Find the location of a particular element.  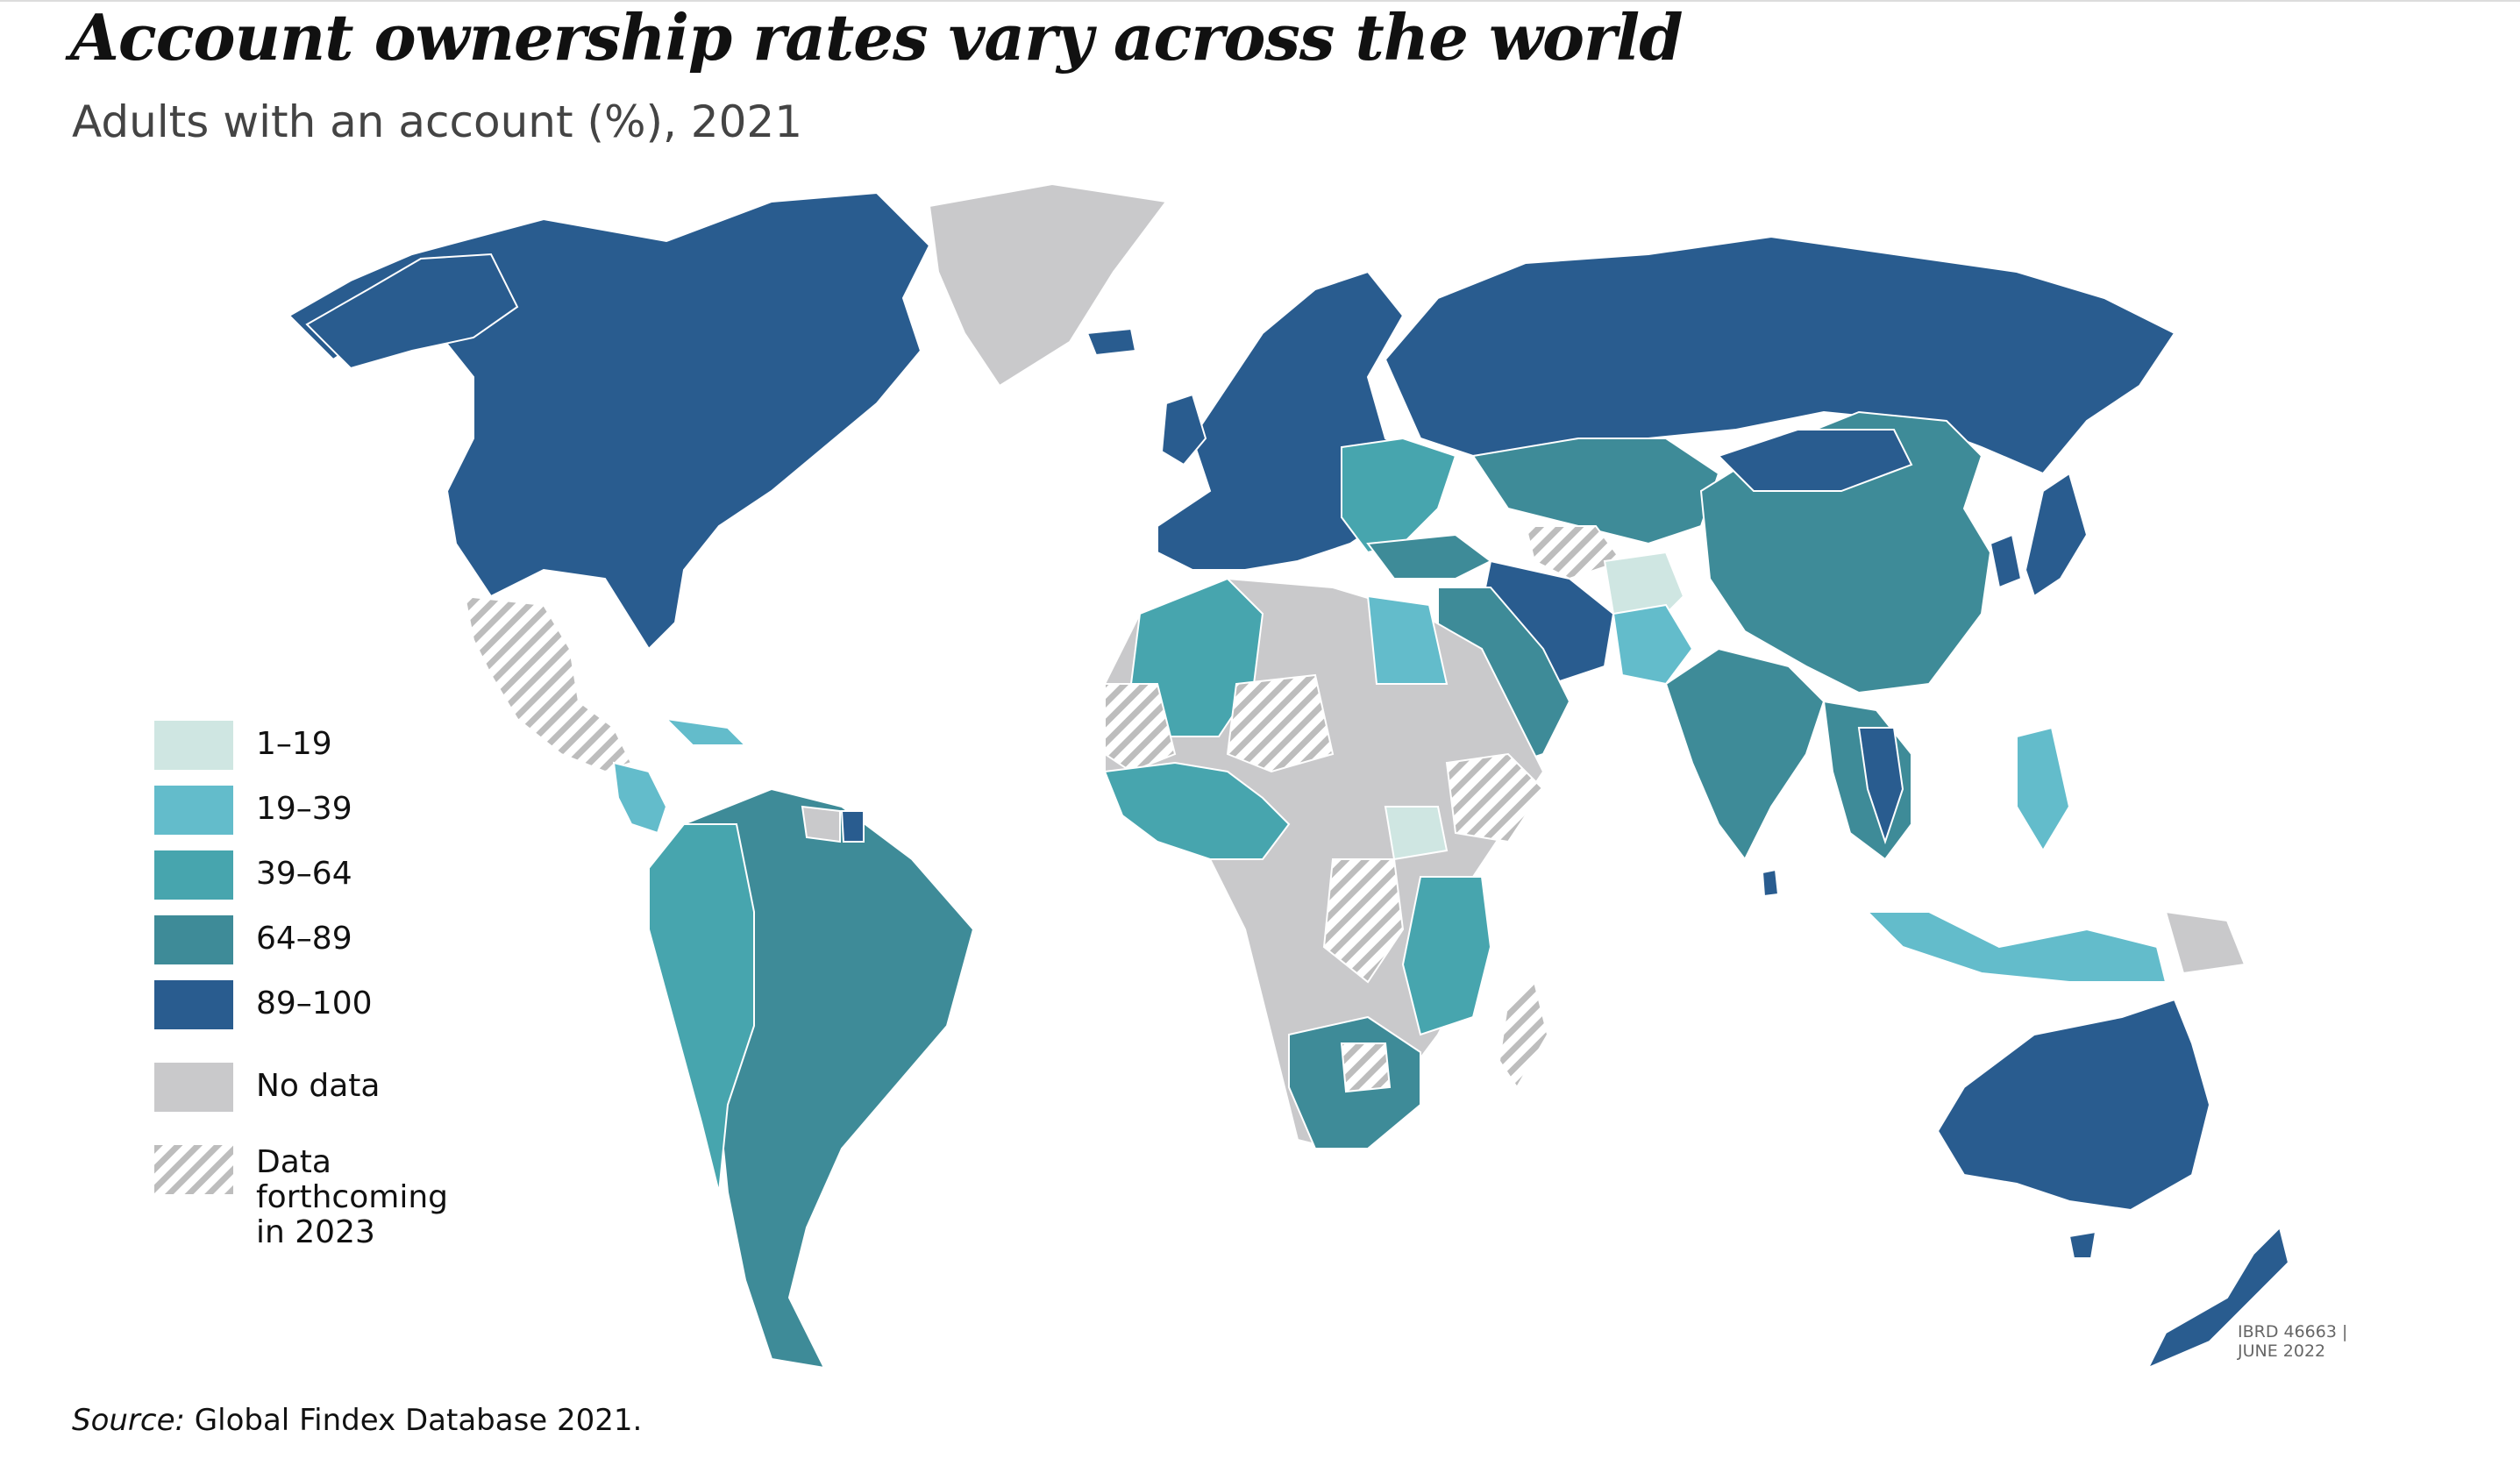

region-alaska is located at coordinates (412, 311).